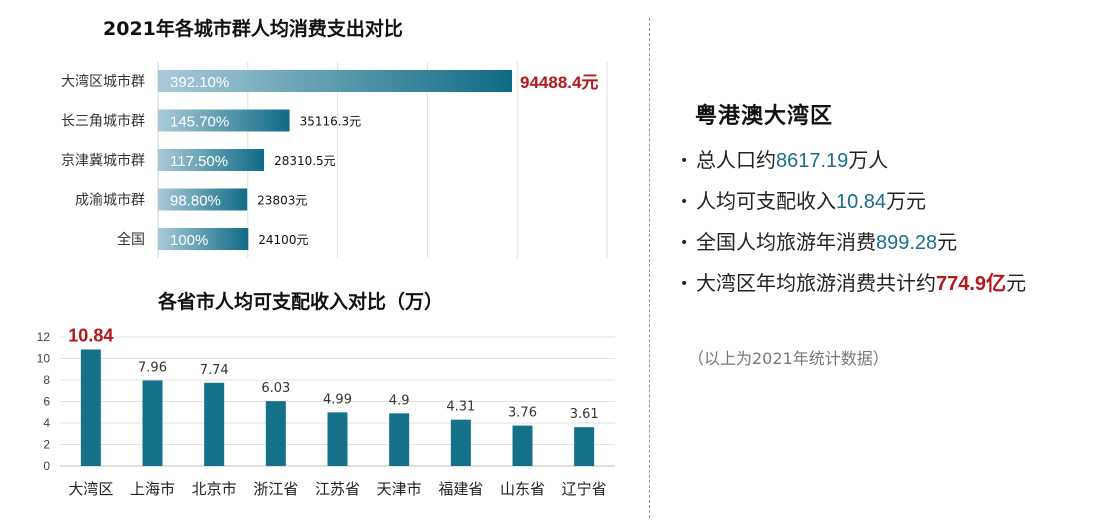  What do you see at coordinates (331, 122) in the screenshot?
I see `value-label: 35116.3元` at bounding box center [331, 122].